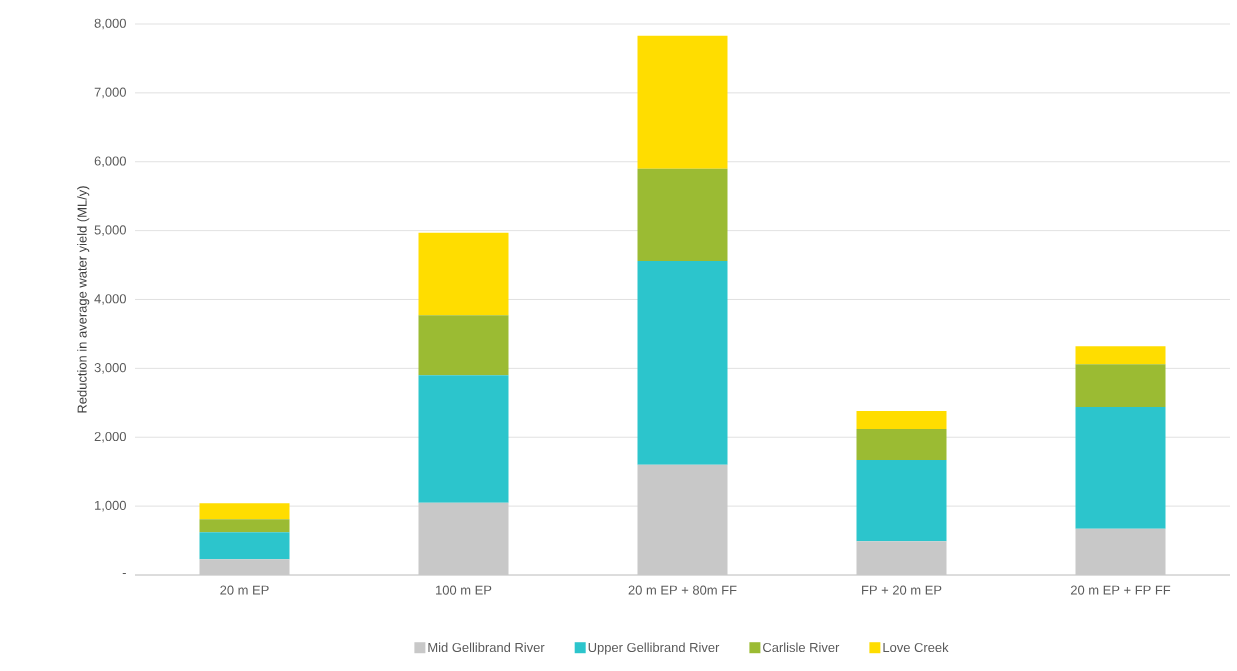 This screenshot has width=1237, height=671. Describe the element at coordinates (110, 24) in the screenshot. I see `y-tick-label: 8,000` at that location.